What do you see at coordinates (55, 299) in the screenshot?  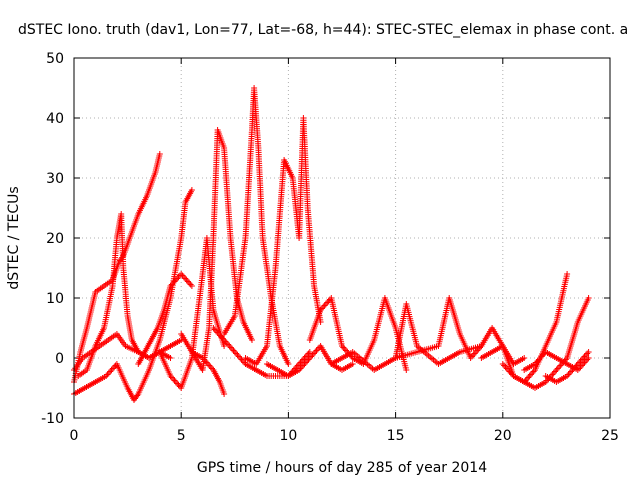 I see `y-tick-label: 10` at bounding box center [55, 299].